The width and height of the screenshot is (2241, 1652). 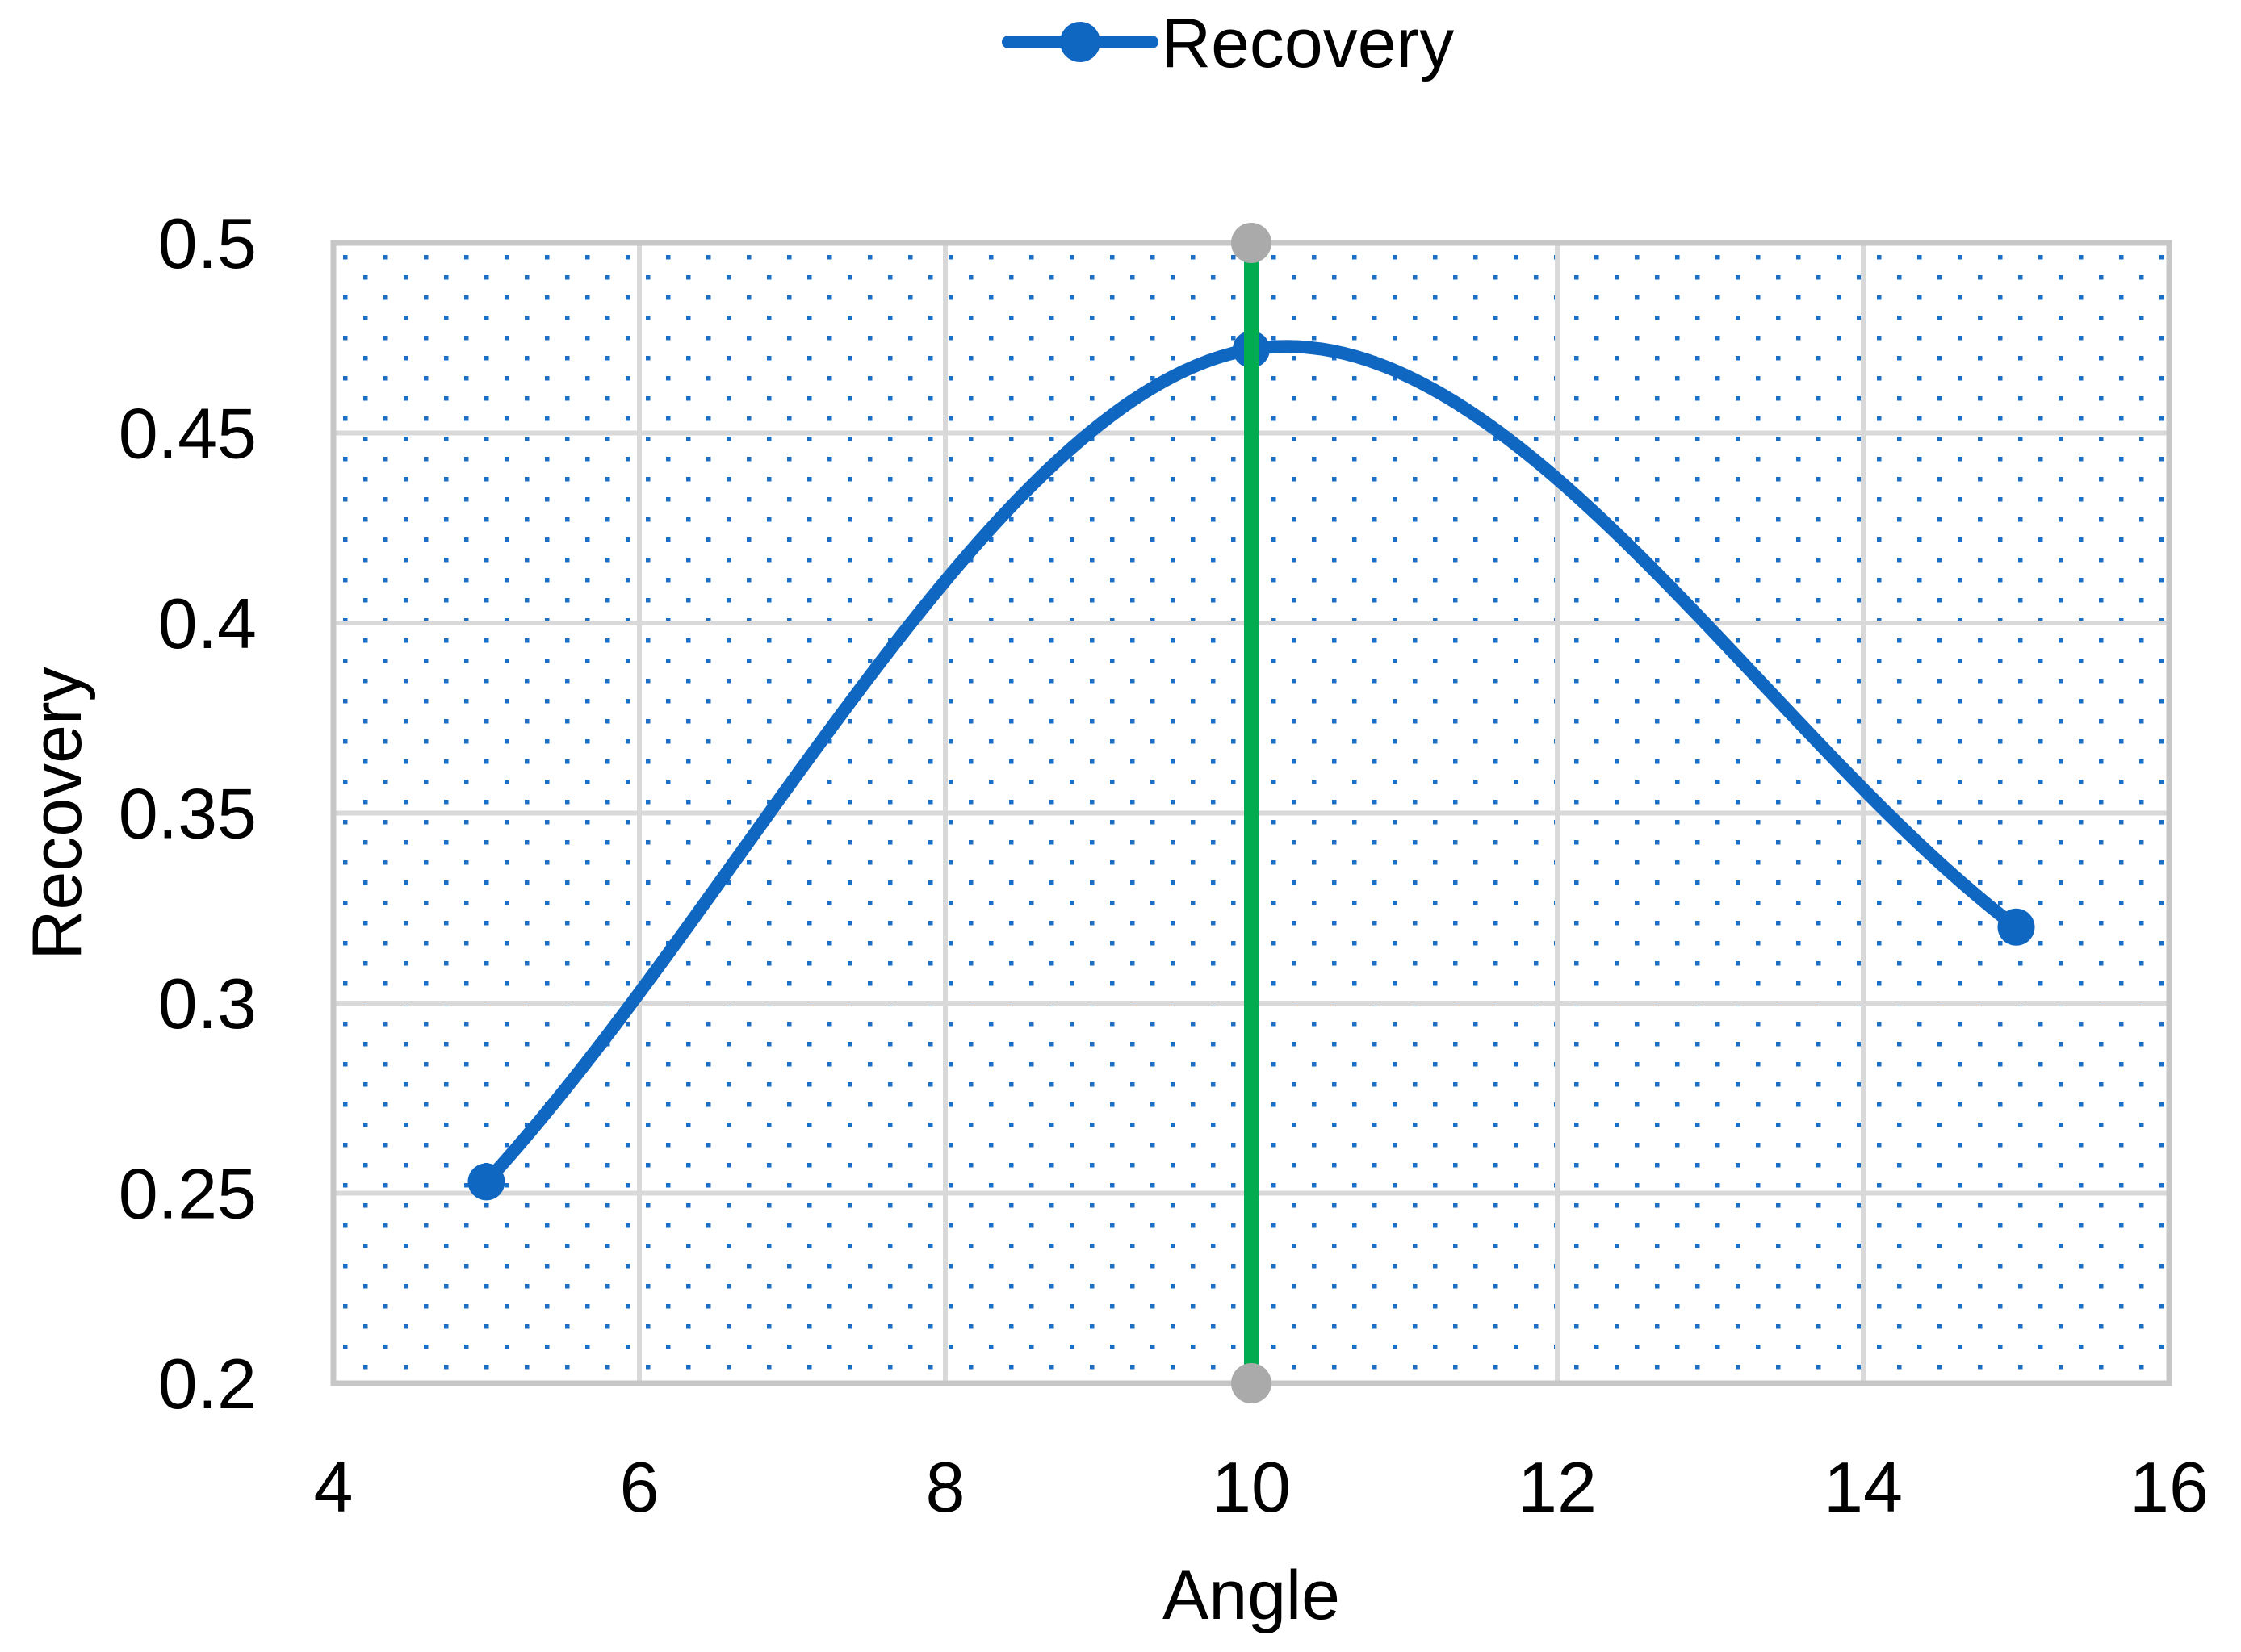 I want to click on y-tick-label: 0.35, so click(x=188, y=814).